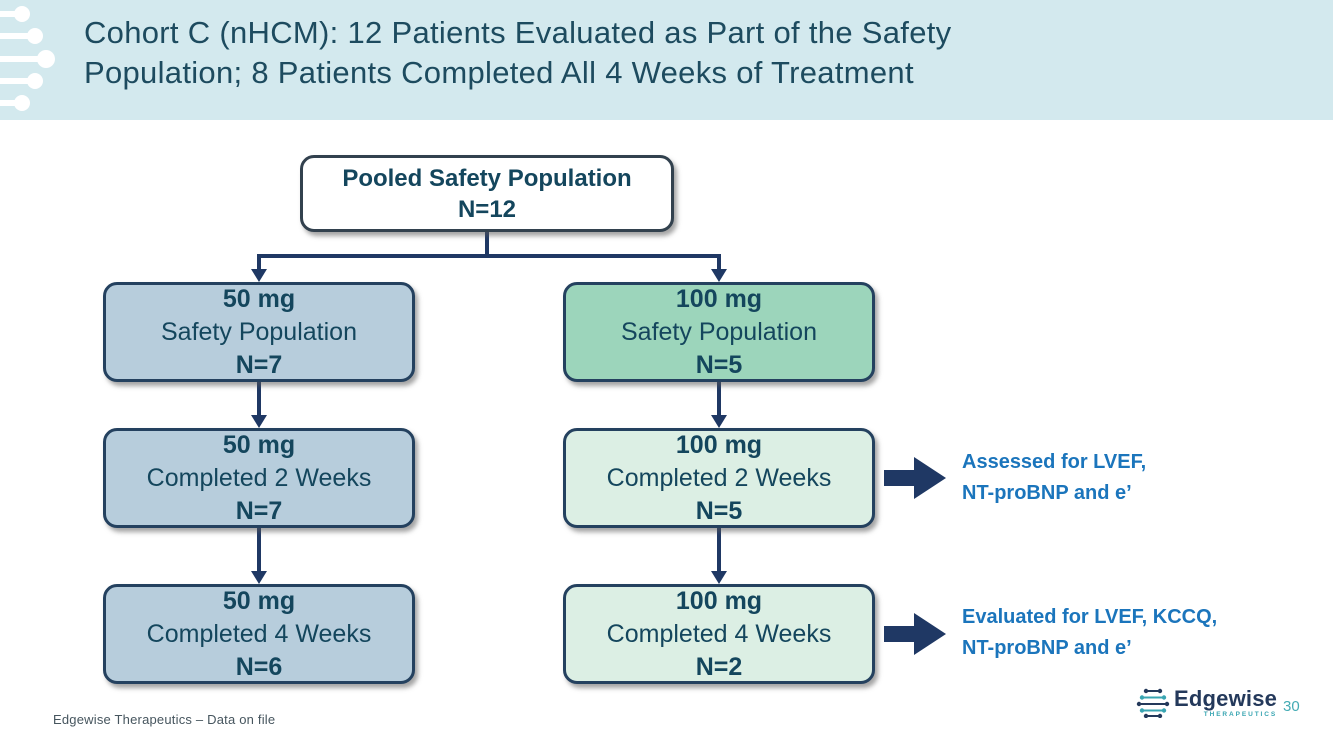  I want to click on annotation-assessed: Assessed for LVEF, NT-proBNP and e’, so click(1054, 478).